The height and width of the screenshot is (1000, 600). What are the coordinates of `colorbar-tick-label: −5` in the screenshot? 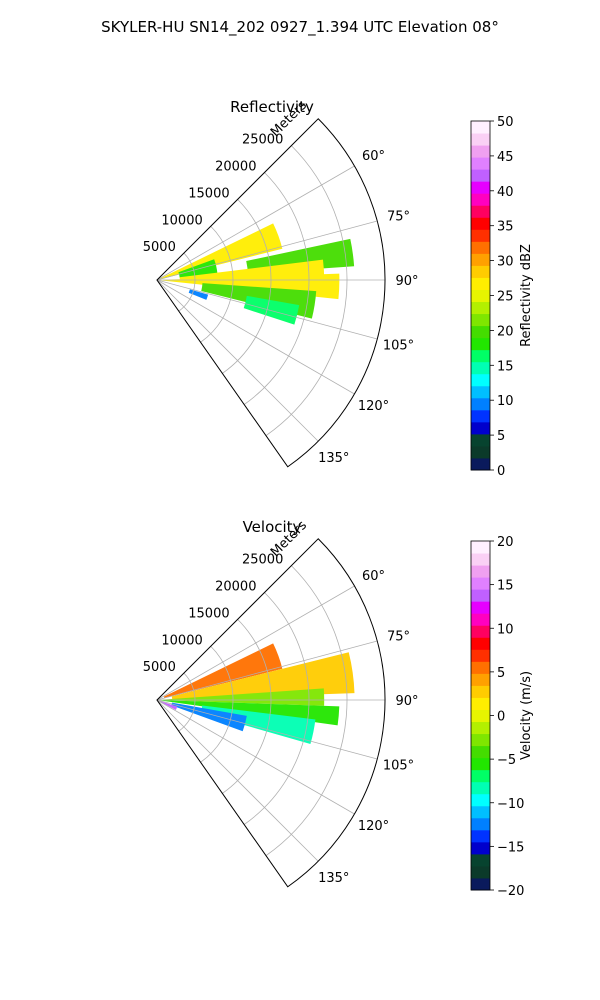 It's located at (506, 760).